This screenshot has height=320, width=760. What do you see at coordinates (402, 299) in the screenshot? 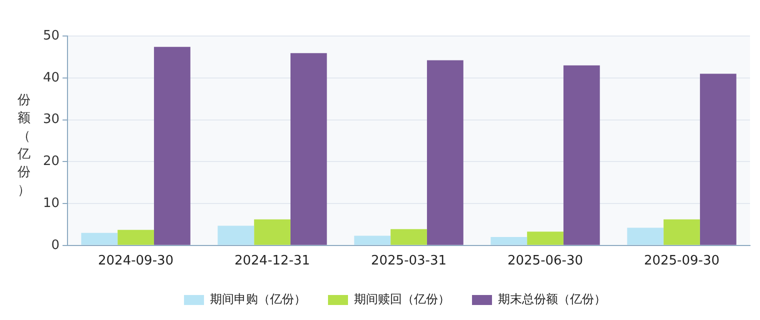
I see `legend-label: 期间赎回（亿份）` at bounding box center [402, 299].